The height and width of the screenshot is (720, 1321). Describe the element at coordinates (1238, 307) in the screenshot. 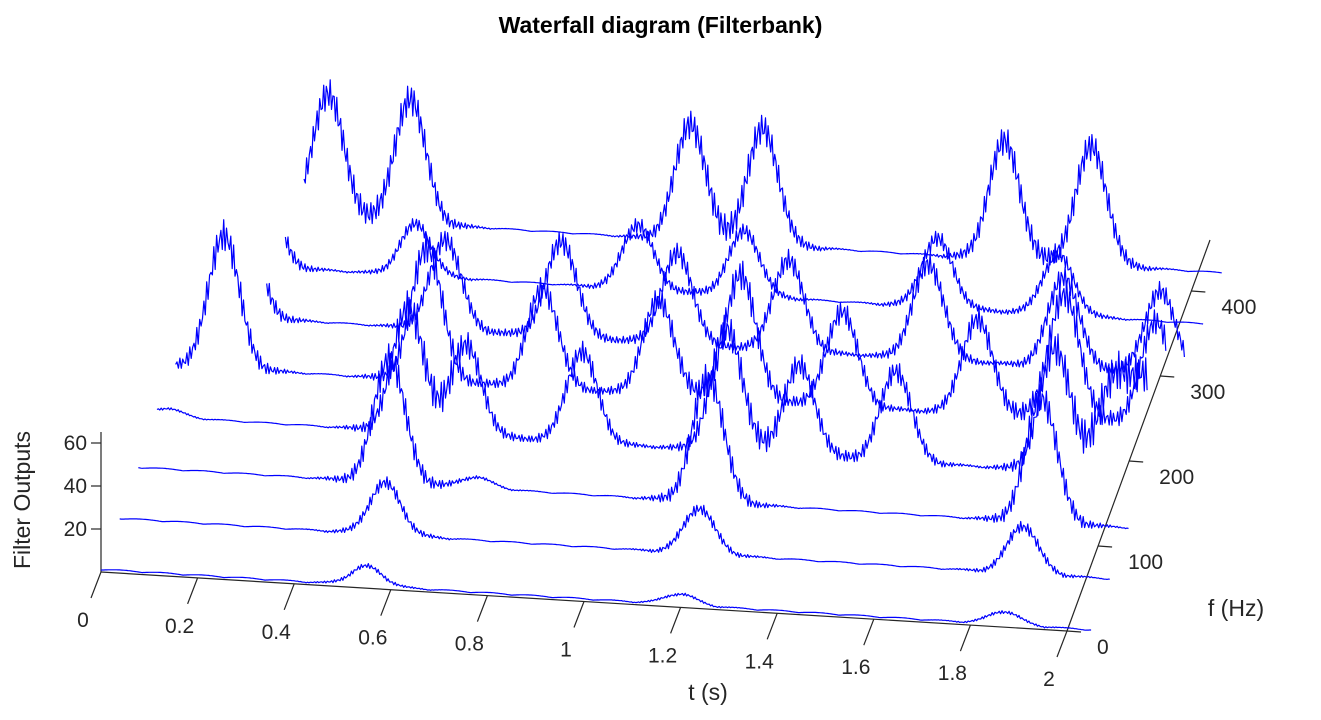

I see `y-tick-label: 400` at that location.